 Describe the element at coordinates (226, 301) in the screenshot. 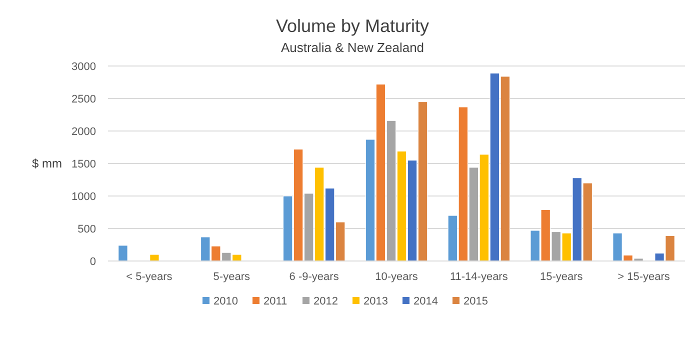

I see `legend-label: 2010` at that location.